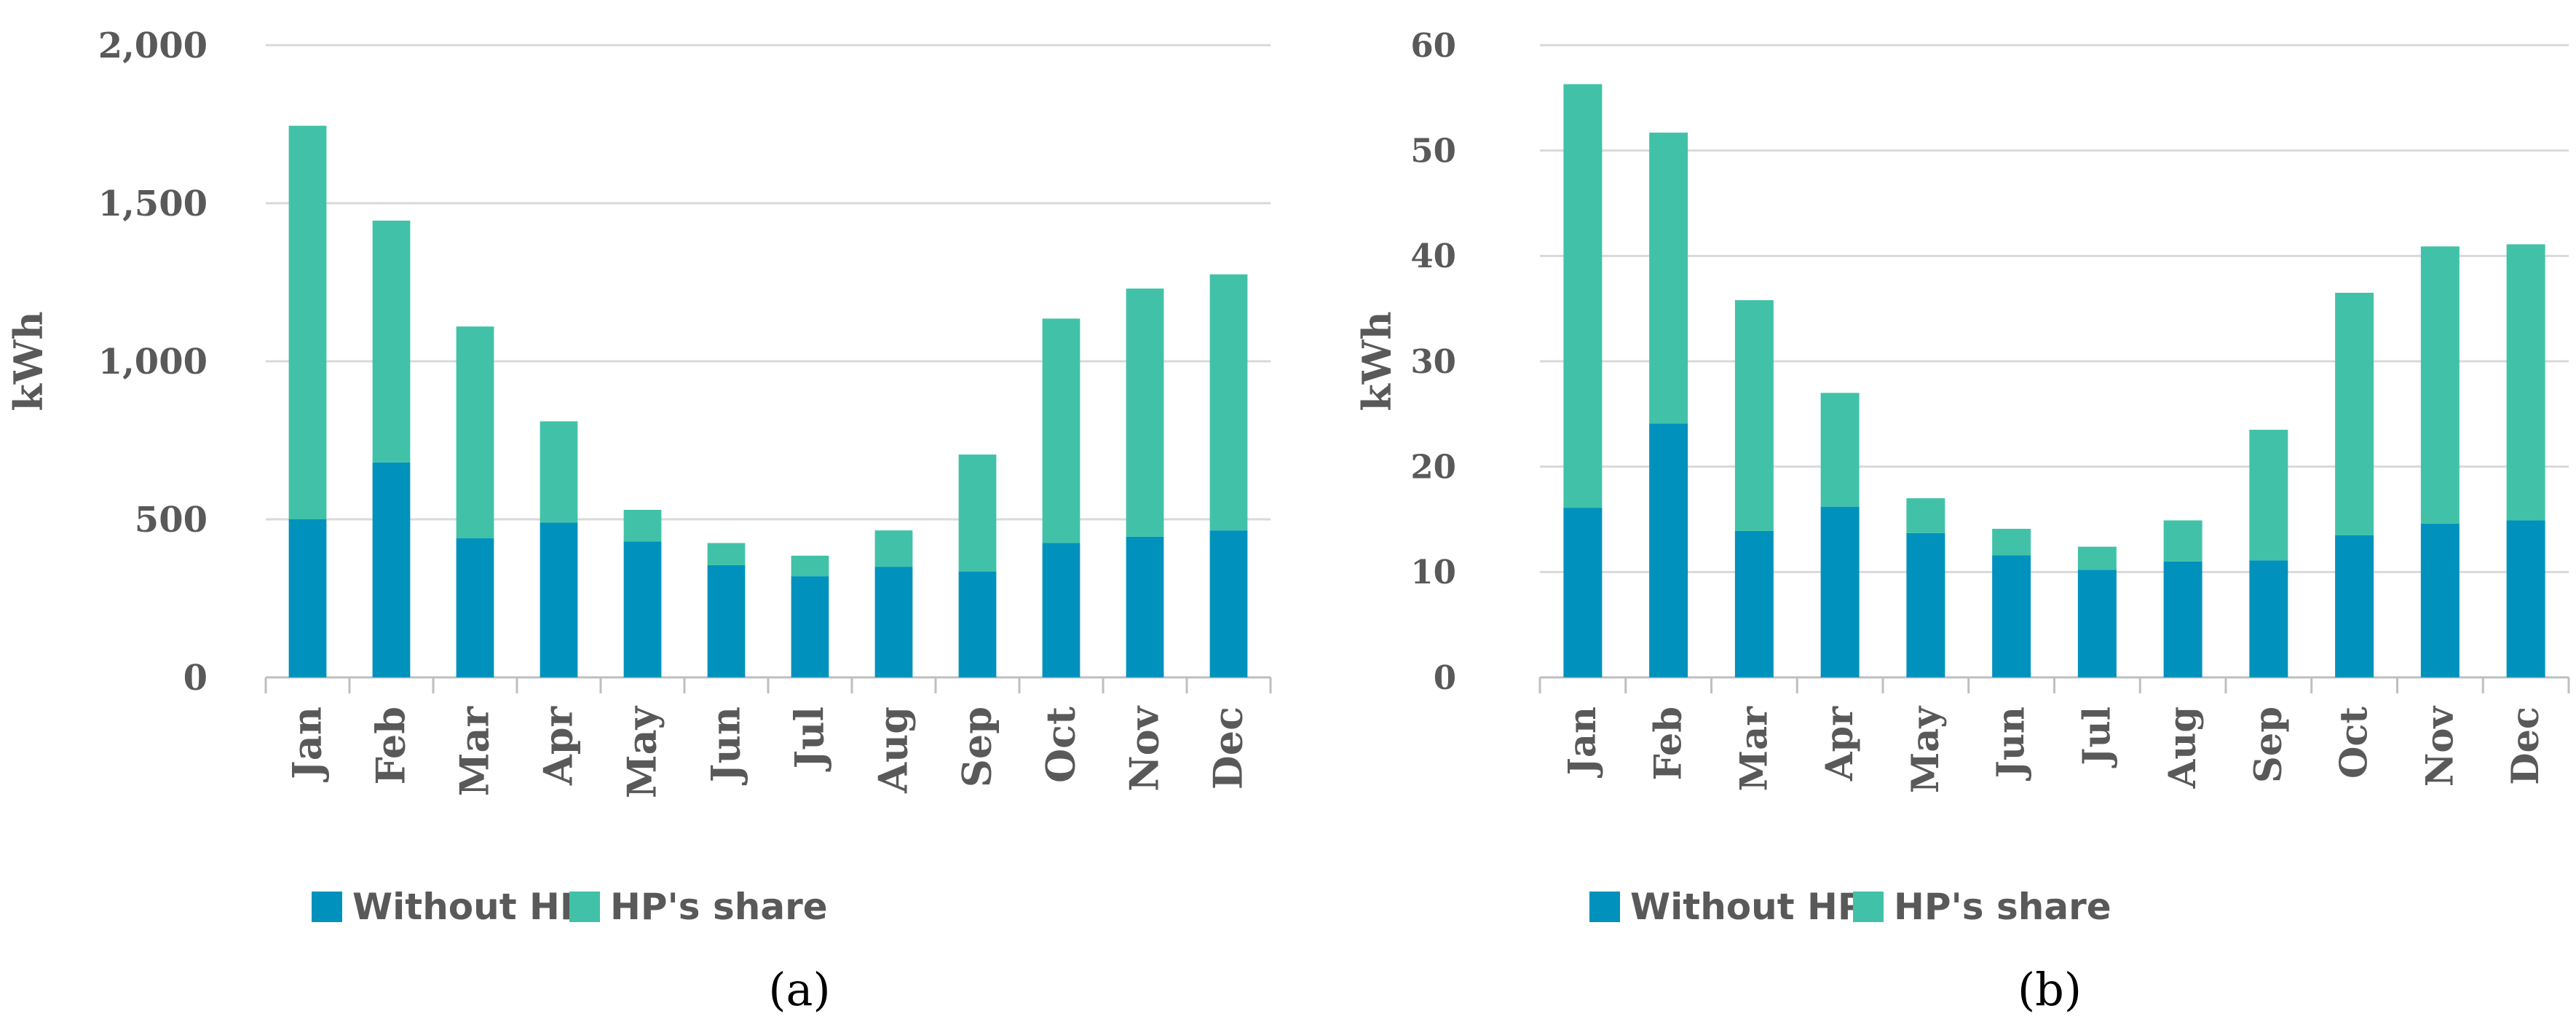 The height and width of the screenshot is (1027, 2576). I want to click on y-tick-label: 500, so click(171, 520).